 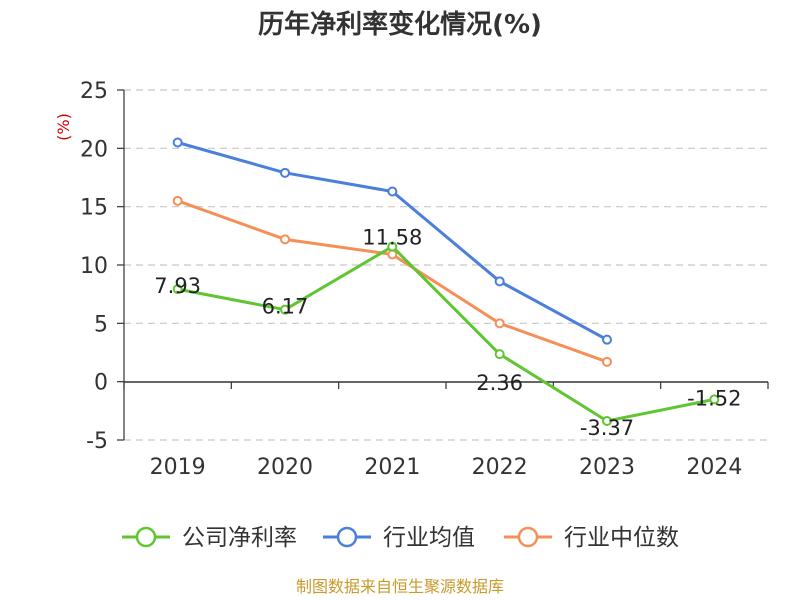 What do you see at coordinates (178, 467) in the screenshot?
I see `x-tick-label: 2019` at bounding box center [178, 467].